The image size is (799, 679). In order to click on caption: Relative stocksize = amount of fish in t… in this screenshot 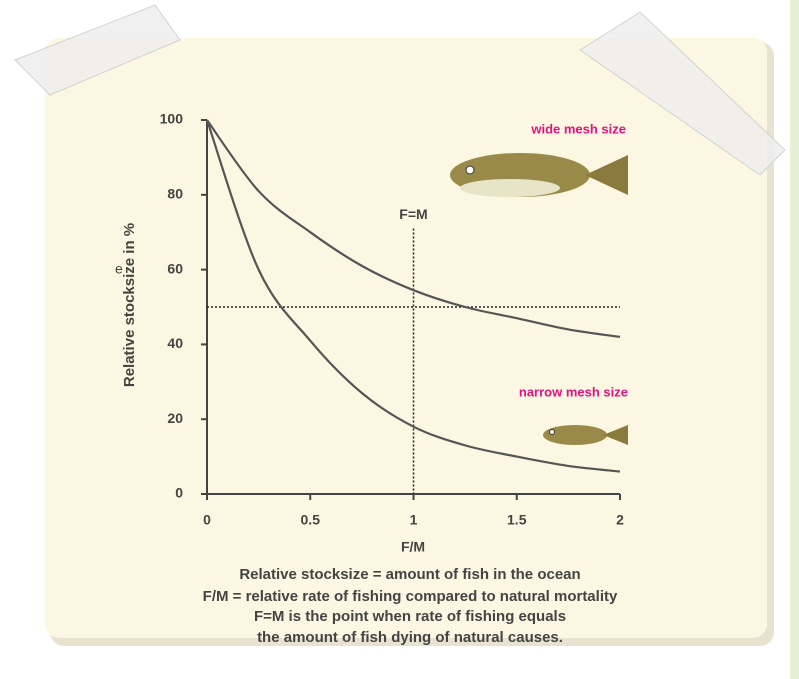, I will do `click(409, 574)`.